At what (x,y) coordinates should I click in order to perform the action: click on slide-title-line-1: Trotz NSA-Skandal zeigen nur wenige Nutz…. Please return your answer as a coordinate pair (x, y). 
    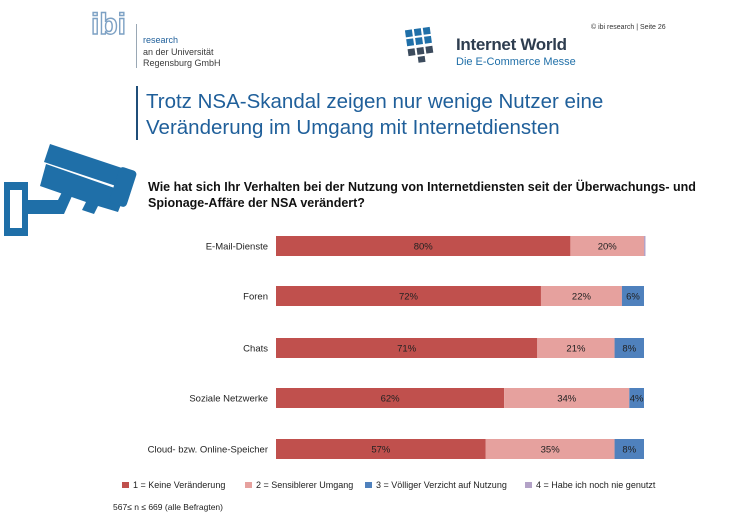
    Looking at the image, I should click on (375, 101).